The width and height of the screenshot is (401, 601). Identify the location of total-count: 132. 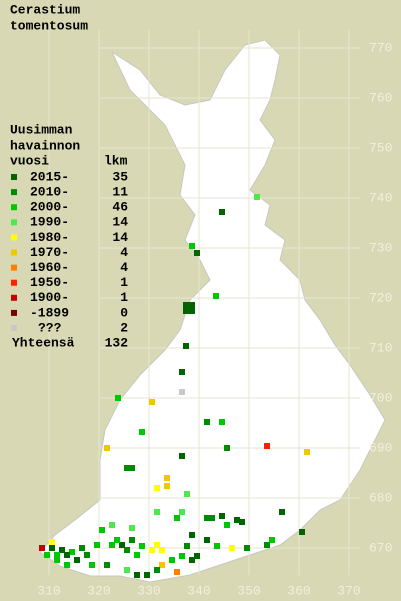
(117, 342).